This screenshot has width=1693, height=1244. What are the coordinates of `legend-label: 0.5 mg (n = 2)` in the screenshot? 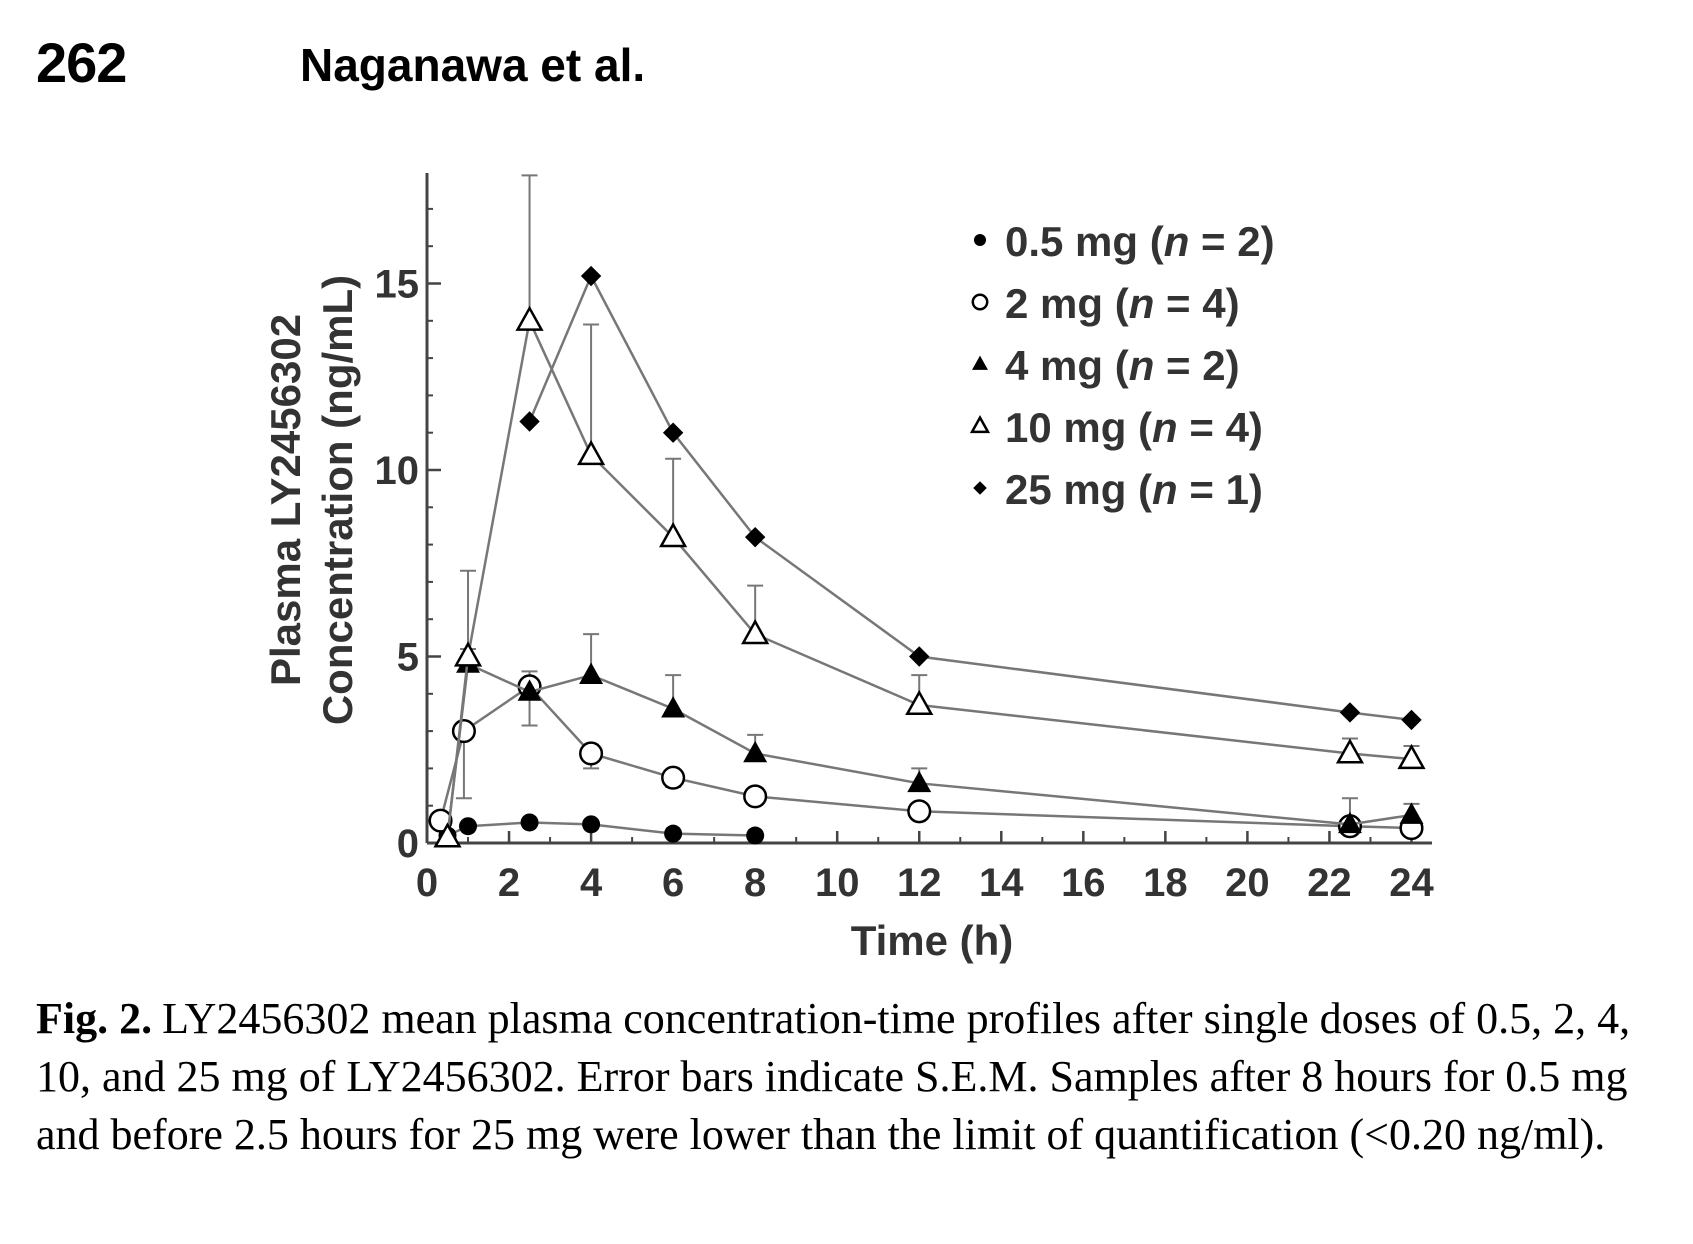 It's located at (1140, 241).